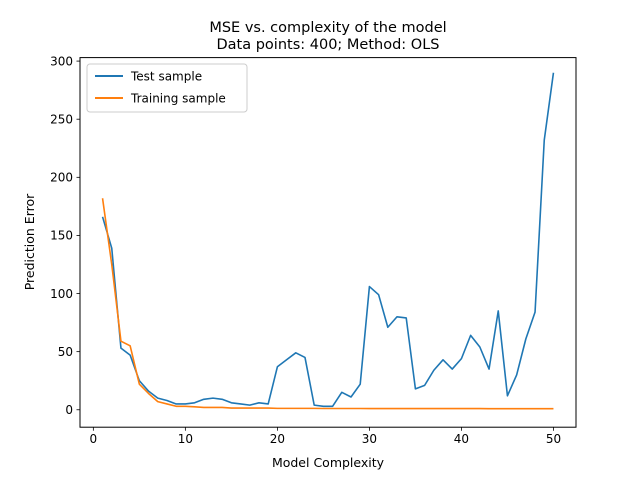 The height and width of the screenshot is (480, 640). I want to click on y-axis-label: Prediction Error, so click(29, 241).